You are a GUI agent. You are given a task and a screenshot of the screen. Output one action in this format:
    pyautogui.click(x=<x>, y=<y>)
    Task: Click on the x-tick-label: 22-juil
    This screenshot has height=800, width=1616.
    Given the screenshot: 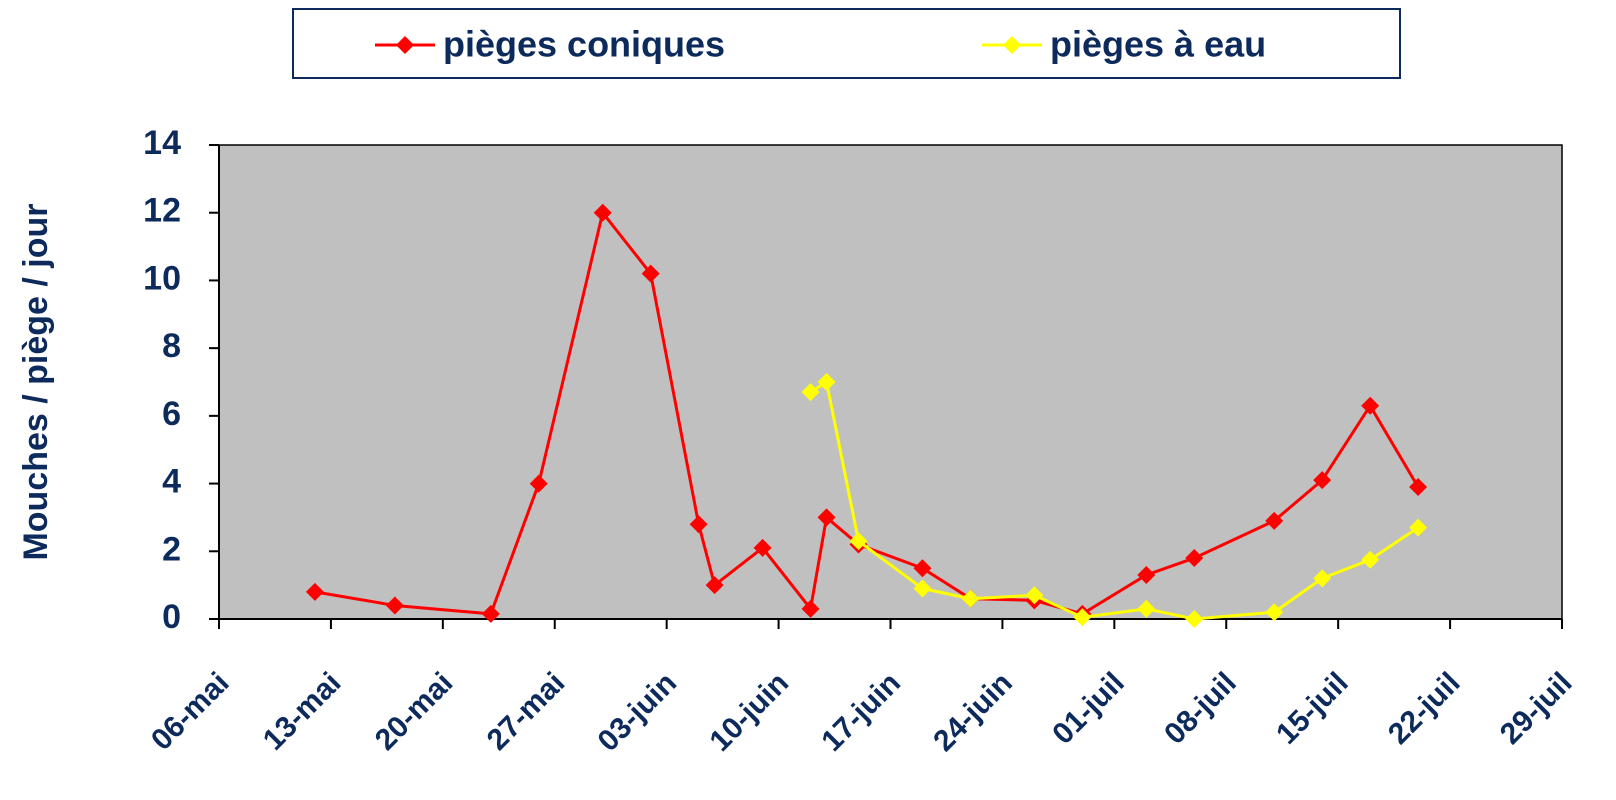 What is the action you would take?
    pyautogui.click(x=1424, y=708)
    